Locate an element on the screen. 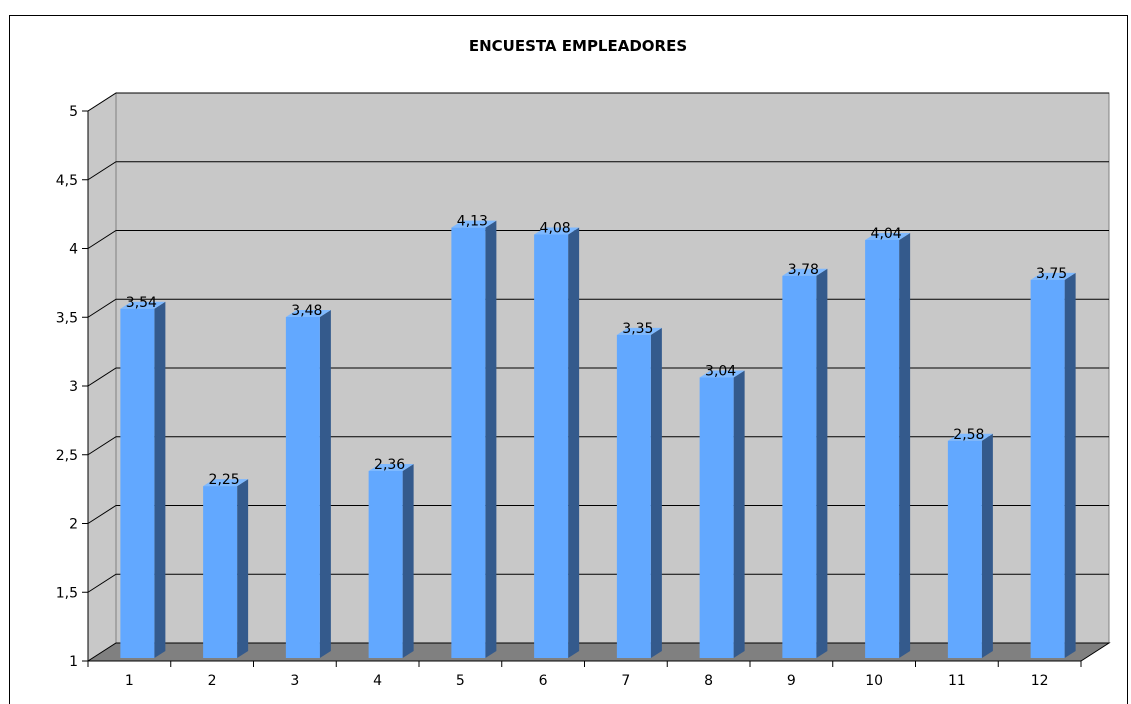 Image resolution: width=1131 pixels, height=704 pixels. data-label: 3,78 is located at coordinates (803, 270).